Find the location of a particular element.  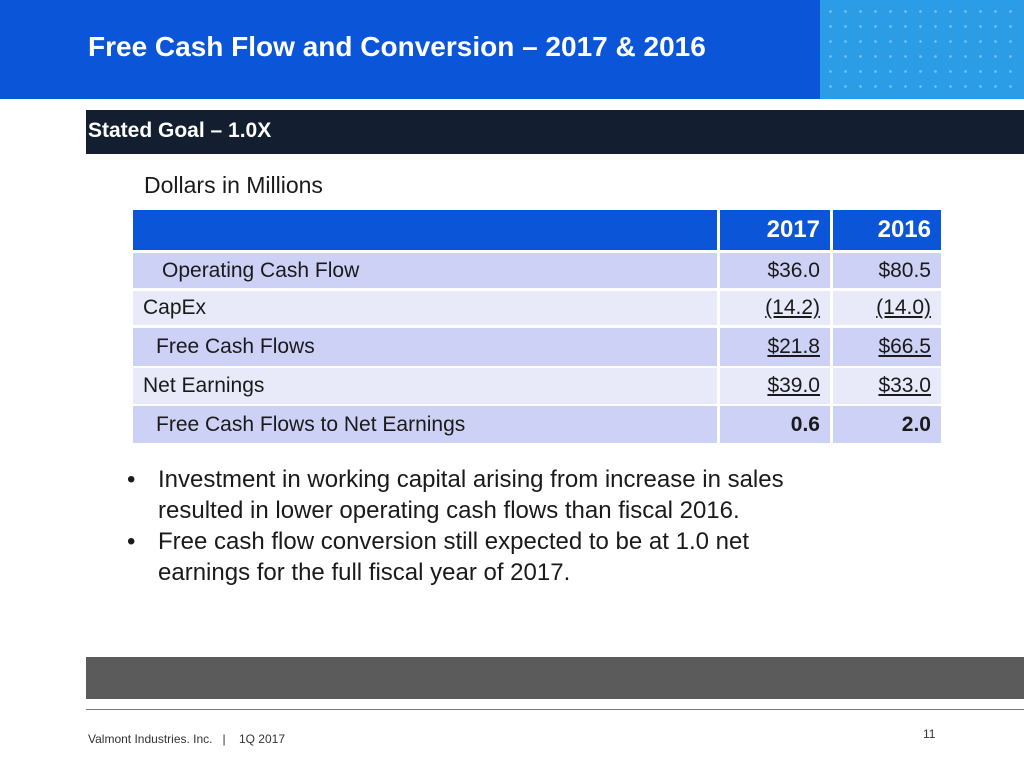

header-blank-cell is located at coordinates (425, 230).